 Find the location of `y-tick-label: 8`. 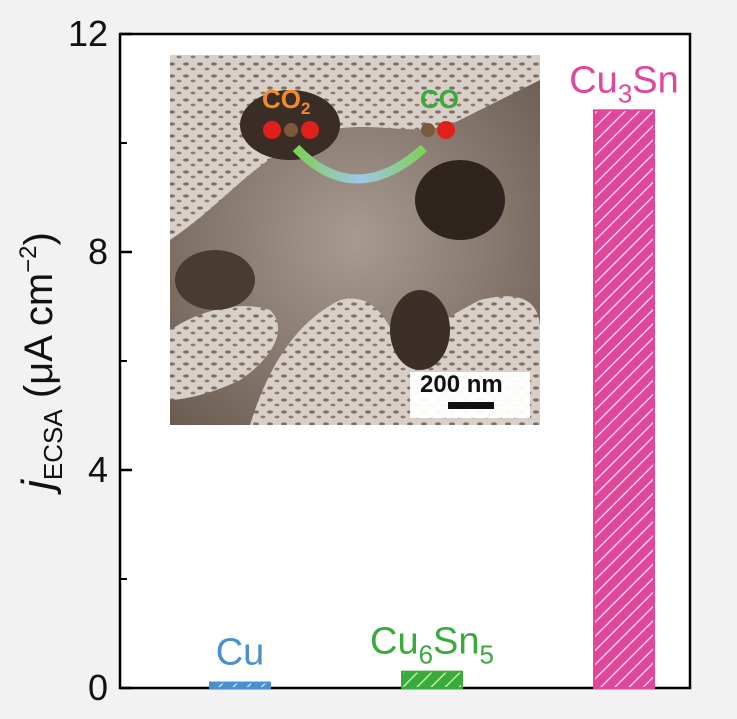

y-tick-label: 8 is located at coordinates (98, 251).